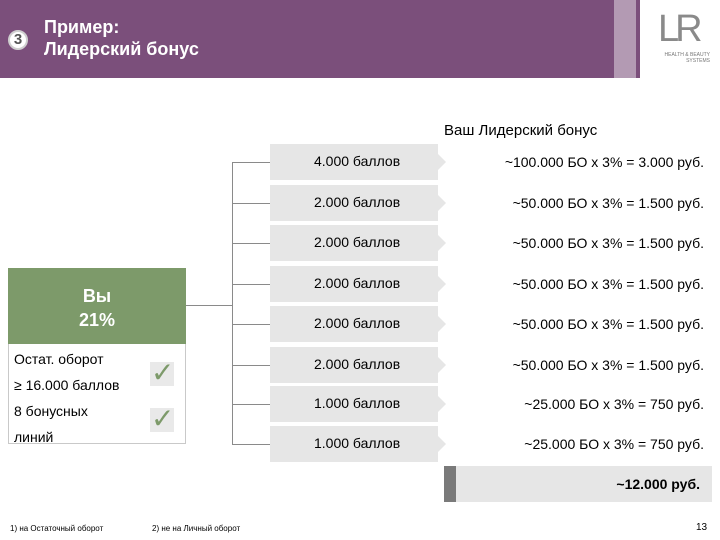  What do you see at coordinates (625, 39) in the screenshot?
I see `header-accent-band` at bounding box center [625, 39].